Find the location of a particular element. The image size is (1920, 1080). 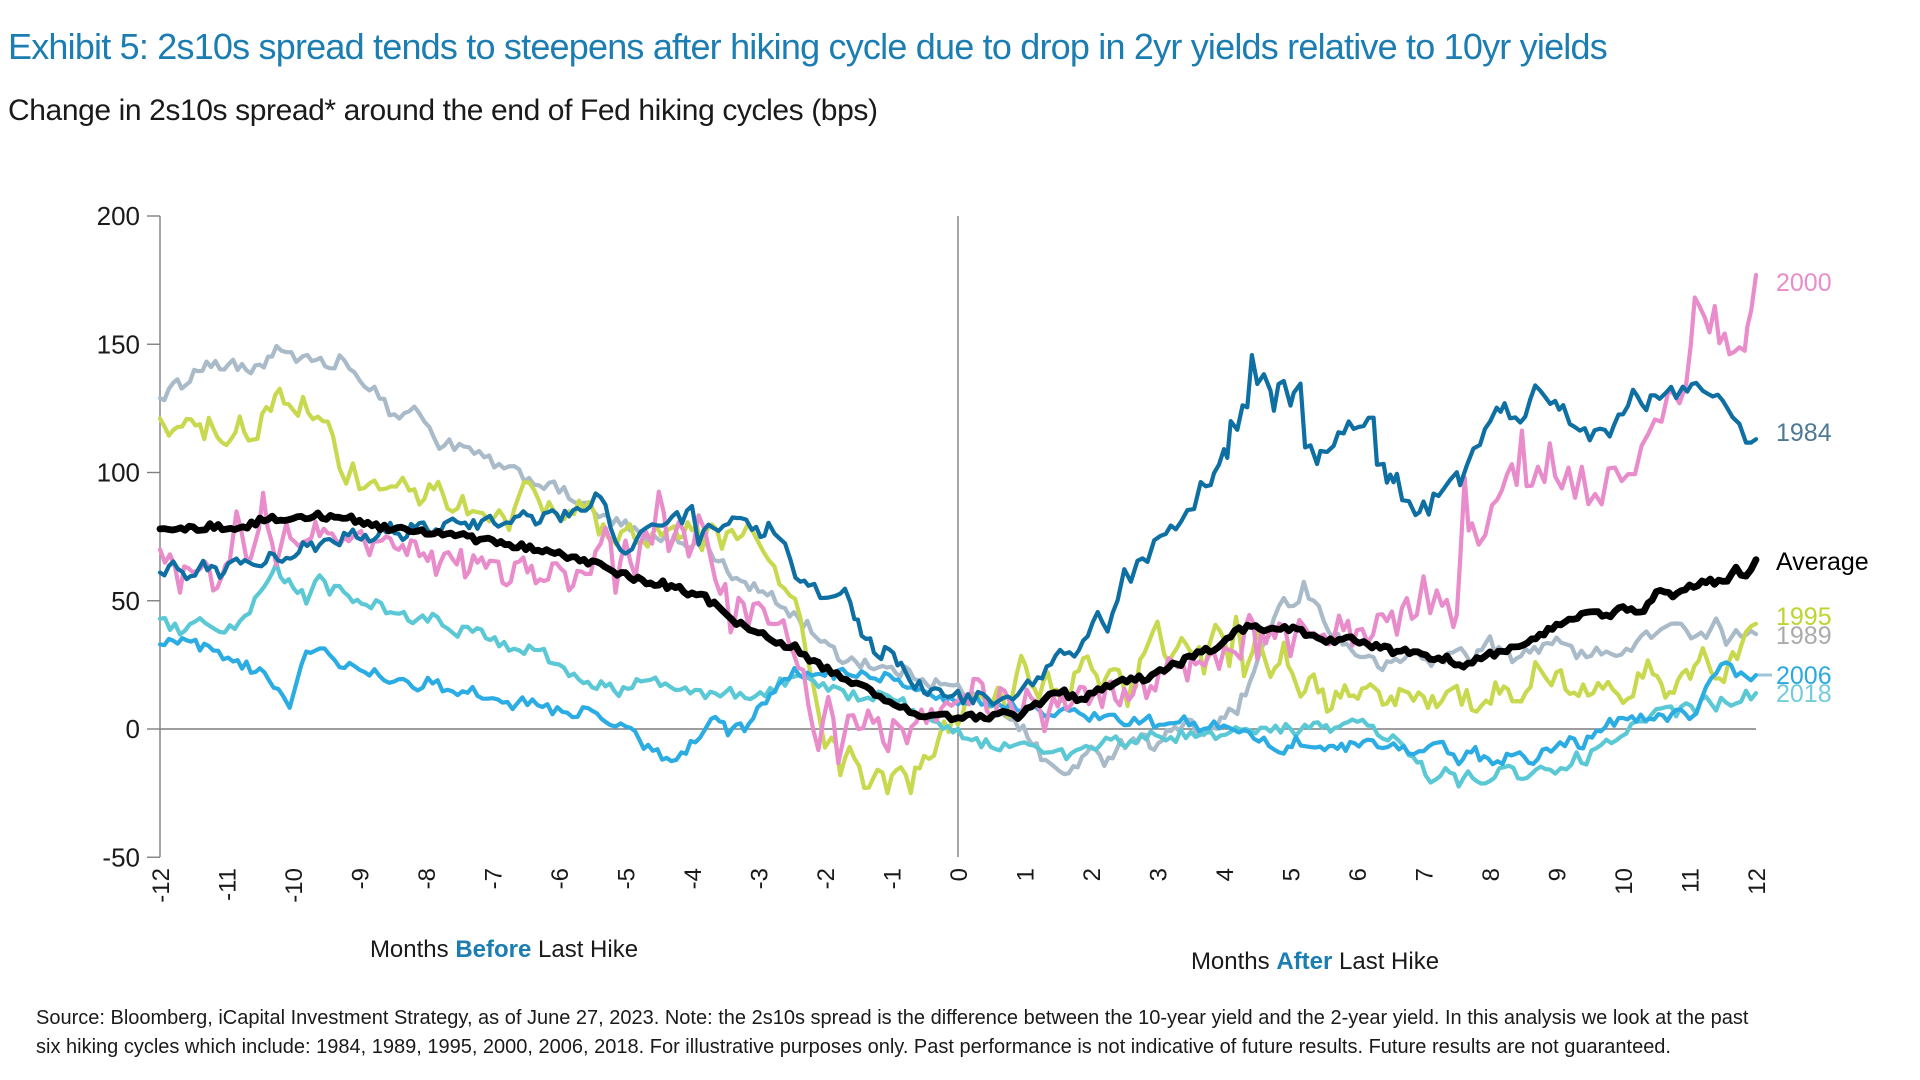

x-tick-label: 11 is located at coordinates (1691, 880).